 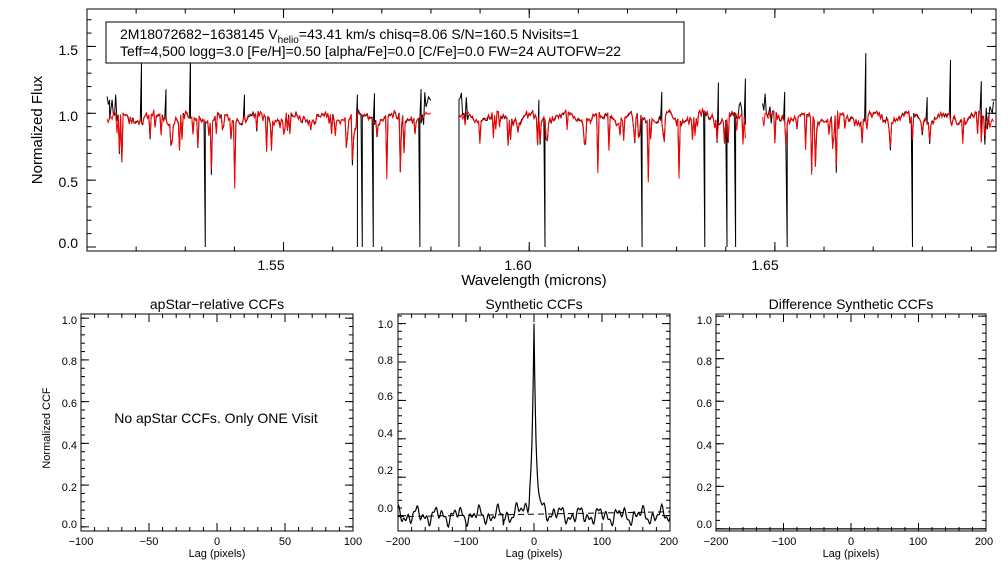 I want to click on synthetic-ccf-xtick-label: 0, so click(x=534, y=542).